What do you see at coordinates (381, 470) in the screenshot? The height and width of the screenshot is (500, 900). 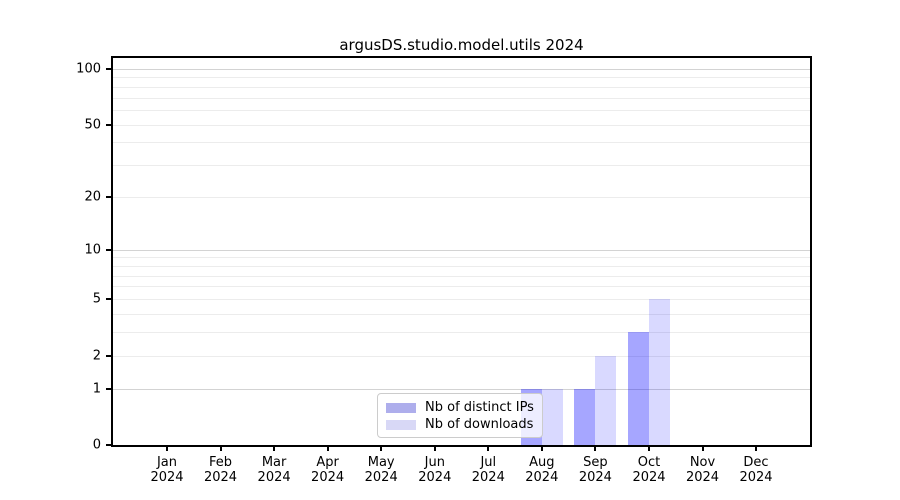 I see `x-tick-label: May 2024` at bounding box center [381, 470].